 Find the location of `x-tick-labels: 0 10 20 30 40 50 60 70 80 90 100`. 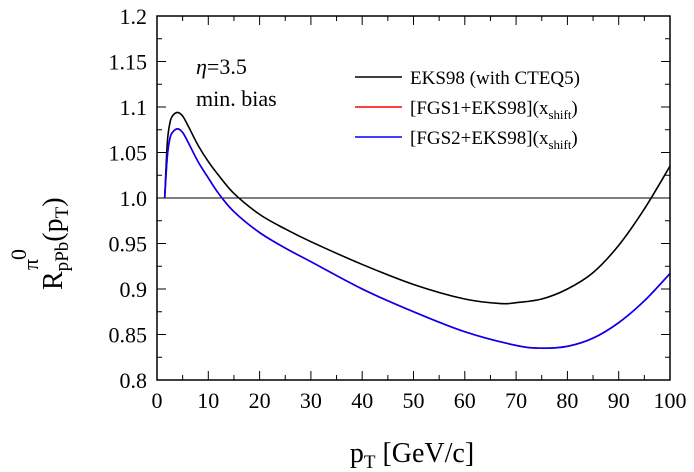

x-tick-labels: 0 10 20 30 40 50 60 70 80 90 100 is located at coordinates (419, 400).